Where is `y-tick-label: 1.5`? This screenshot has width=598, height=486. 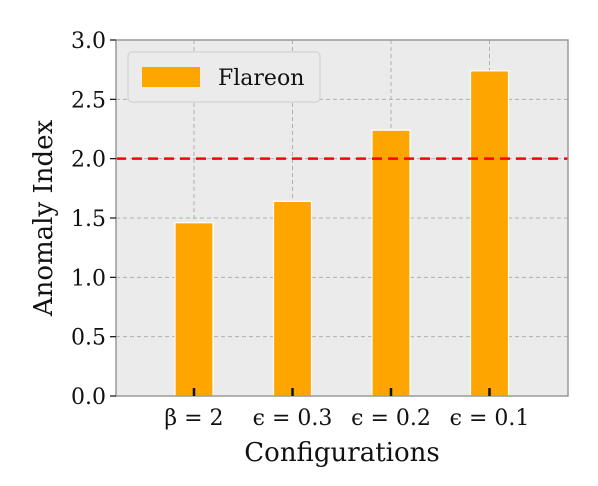
y-tick-label: 1.5 is located at coordinates (88, 219).